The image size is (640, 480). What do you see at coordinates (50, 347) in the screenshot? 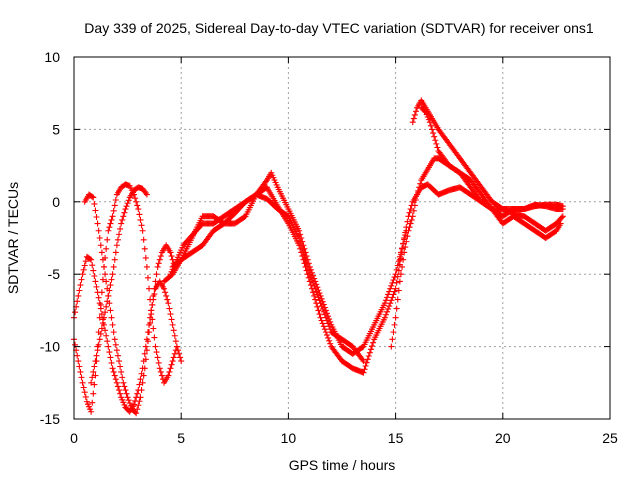
I see `y-tick-label: -10` at bounding box center [50, 347].